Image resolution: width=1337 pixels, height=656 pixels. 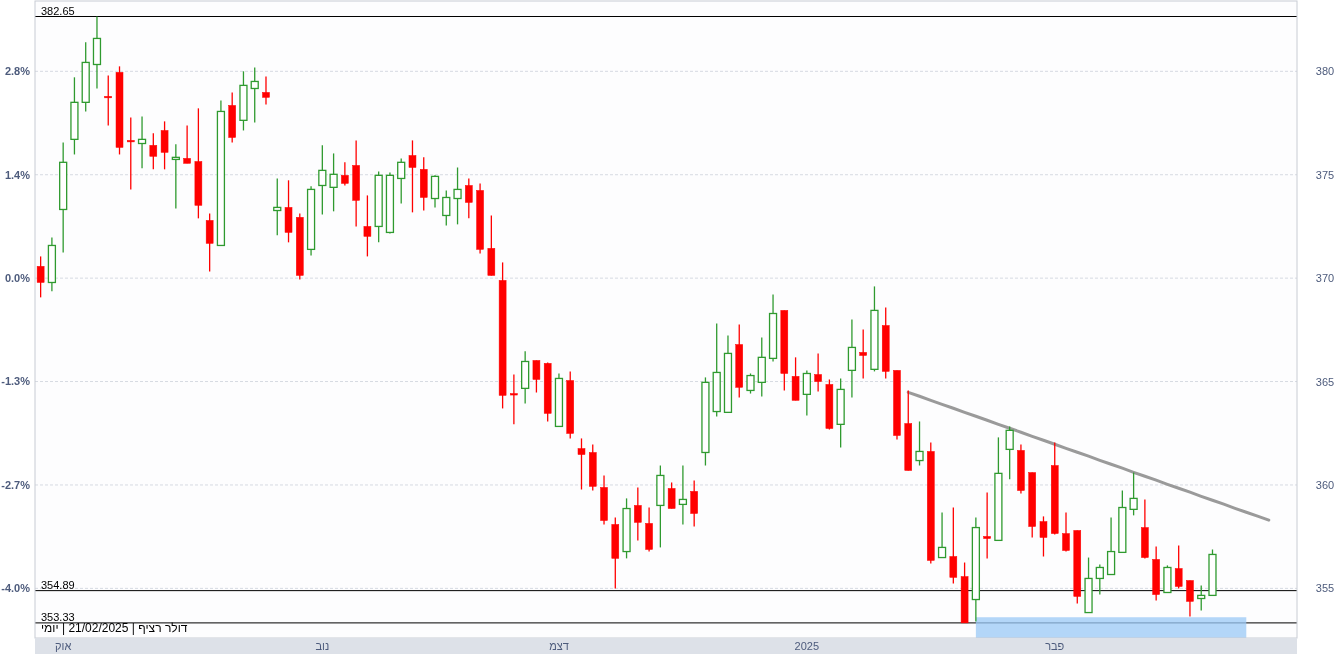 I want to click on x-tick-label: דצמ, so click(x=559, y=646).